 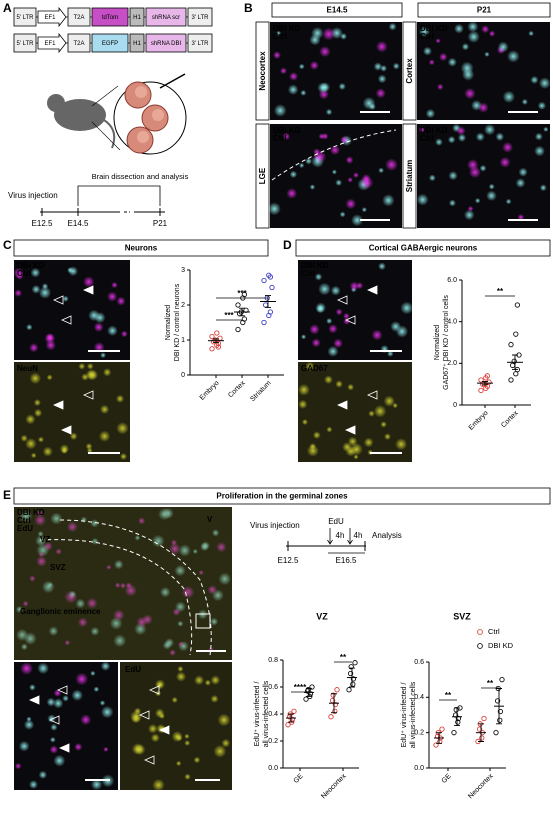 What do you see at coordinates (419, 662) in the screenshot?
I see `y-tick-label: 0.6` at bounding box center [419, 662].